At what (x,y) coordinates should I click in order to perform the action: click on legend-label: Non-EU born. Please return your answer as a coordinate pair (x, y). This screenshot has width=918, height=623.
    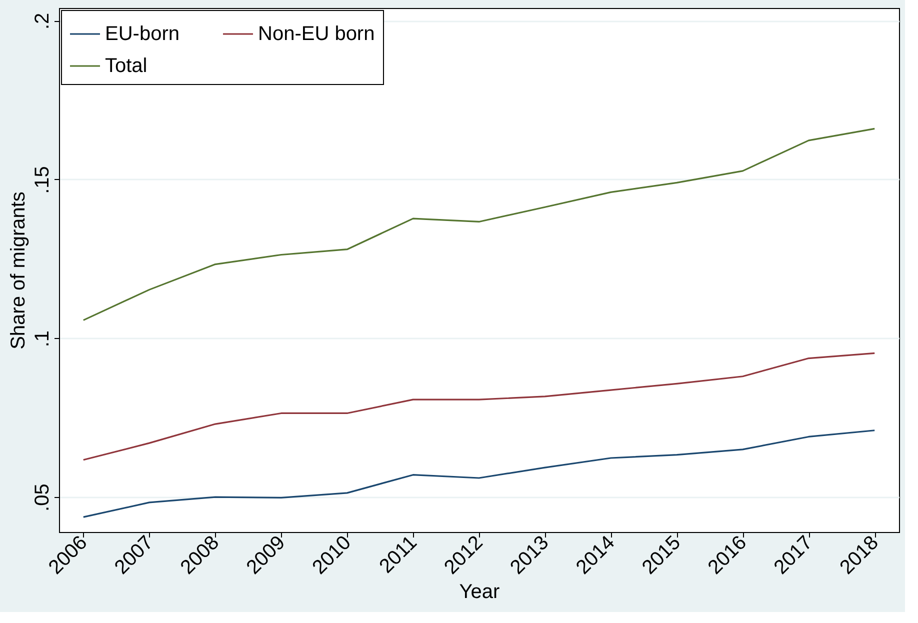
    Looking at the image, I should click on (316, 34).